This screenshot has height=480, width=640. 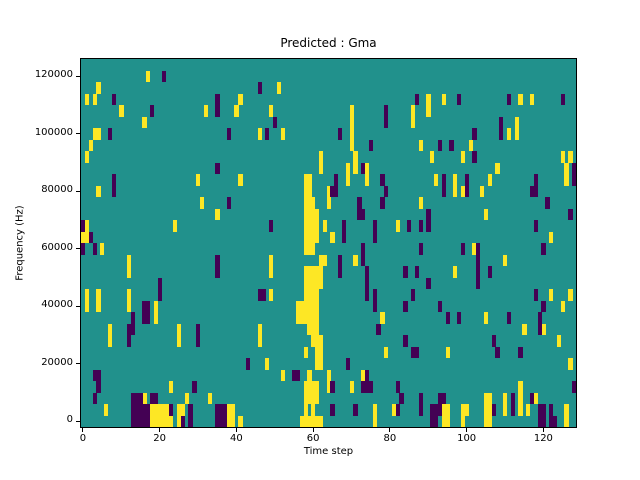 What do you see at coordinates (69, 420) in the screenshot?
I see `y-tick-label: 0` at bounding box center [69, 420].